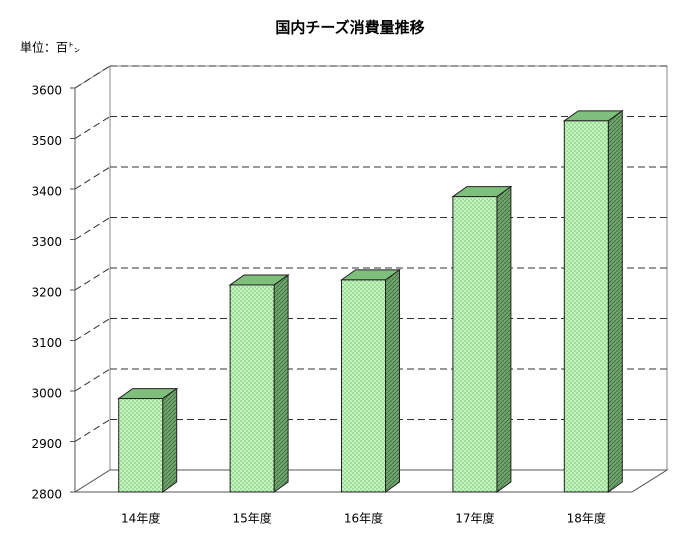 This screenshot has width=696, height=543. Describe the element at coordinates (50, 47) in the screenshot. I see `unit-label: 単位：百㌧` at that location.